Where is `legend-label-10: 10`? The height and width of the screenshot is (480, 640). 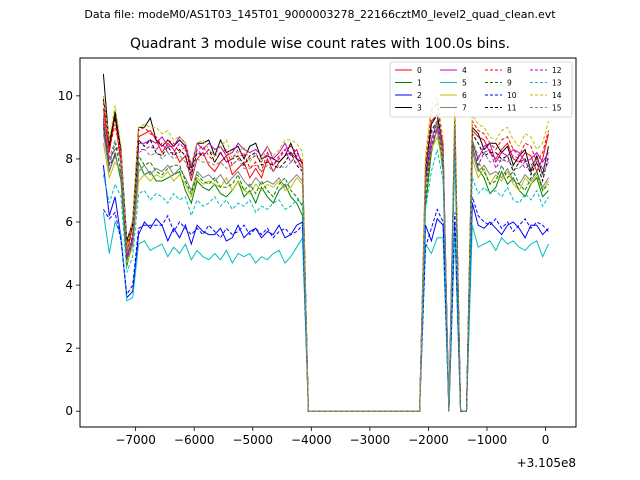
legend-label-10: 10 is located at coordinates (512, 95).